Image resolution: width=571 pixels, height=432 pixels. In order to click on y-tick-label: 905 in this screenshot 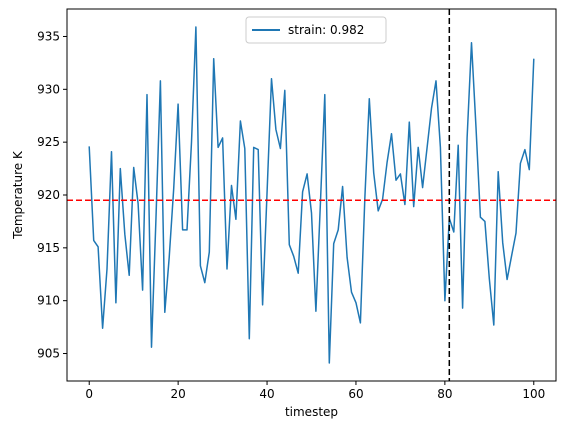, I will do `click(48, 354)`.